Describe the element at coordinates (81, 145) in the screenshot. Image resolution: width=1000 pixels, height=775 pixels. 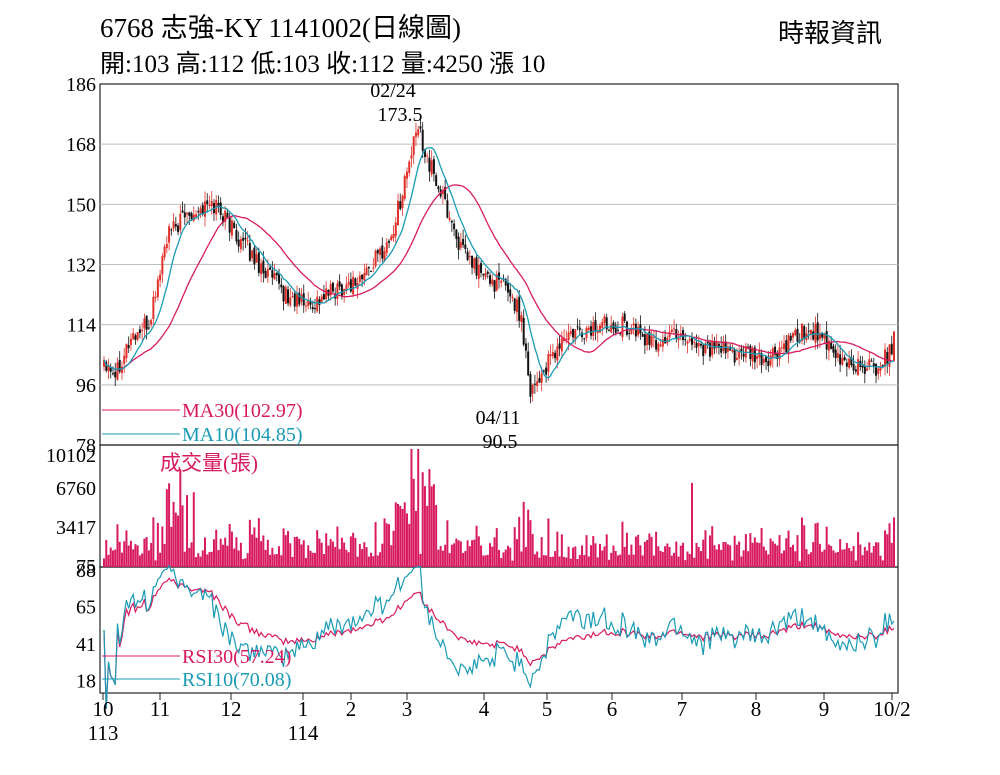
I see `price-tick-label: 168` at that location.